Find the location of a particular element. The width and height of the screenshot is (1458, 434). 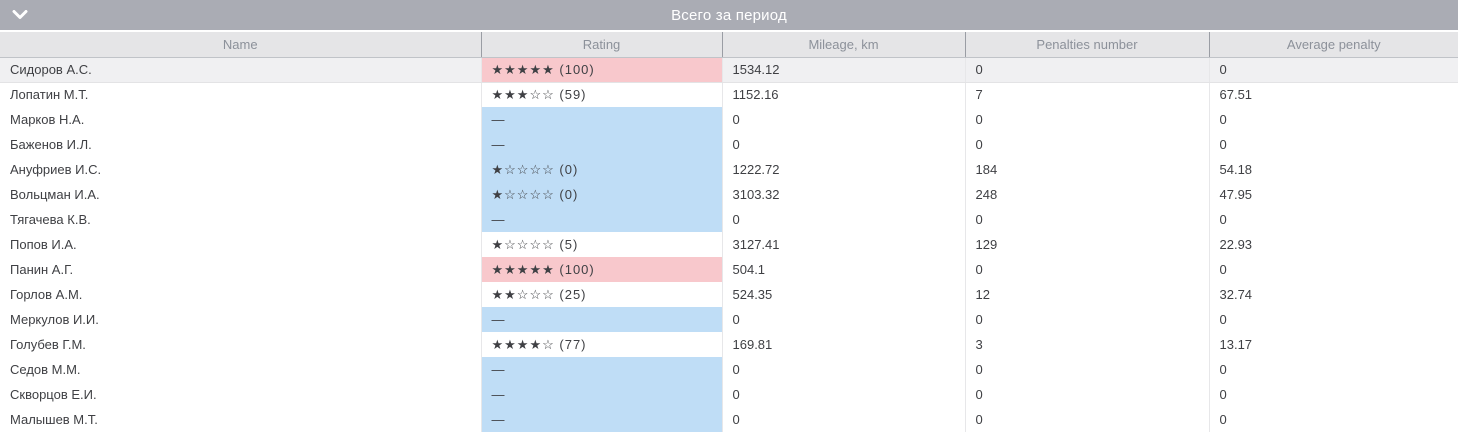

rating-cell: ★☆☆☆☆ (5) is located at coordinates (602, 244).